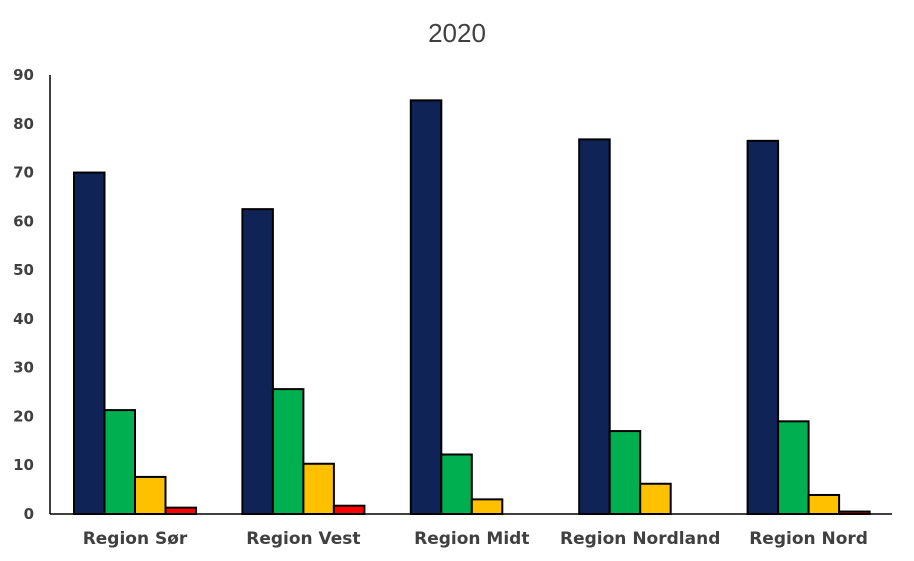 Image resolution: width=914 pixels, height=561 pixels. Describe the element at coordinates (23, 270) in the screenshot. I see `y-tick-label: 50` at that location.